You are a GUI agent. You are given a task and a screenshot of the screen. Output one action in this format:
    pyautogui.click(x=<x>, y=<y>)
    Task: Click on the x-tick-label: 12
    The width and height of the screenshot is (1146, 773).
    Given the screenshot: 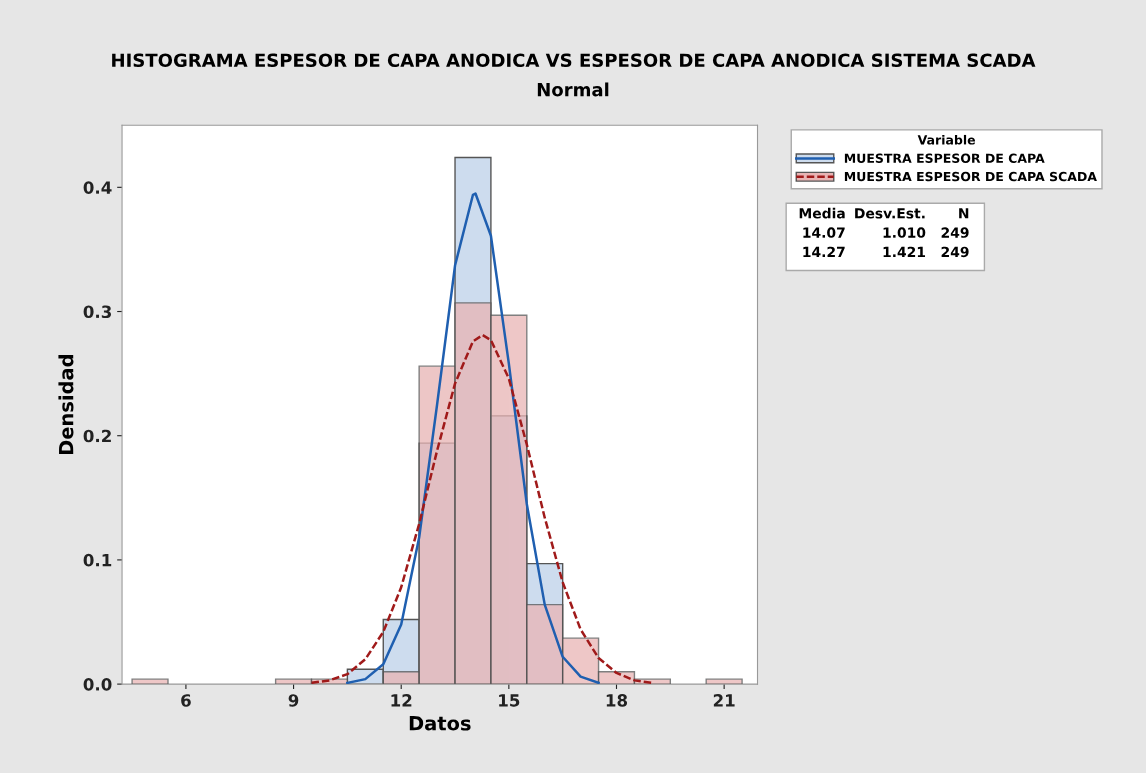 What is the action you would take?
    pyautogui.click(x=401, y=700)
    